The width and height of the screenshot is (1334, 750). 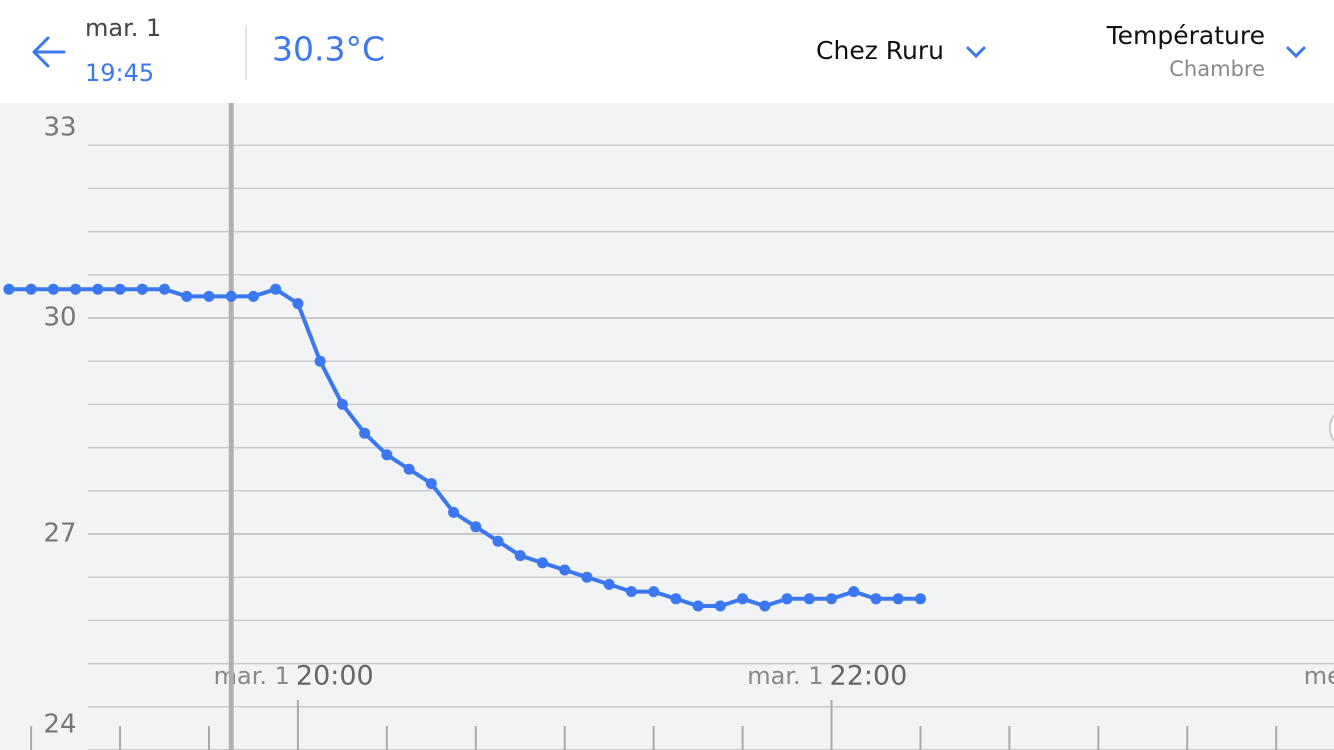 What do you see at coordinates (59, 534) in the screenshot?
I see `y-tick-label: 27` at bounding box center [59, 534].